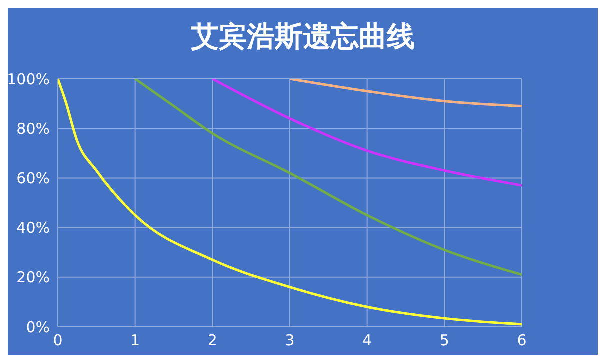 The height and width of the screenshot is (363, 606). I want to click on x-tick-label: 3, so click(290, 341).